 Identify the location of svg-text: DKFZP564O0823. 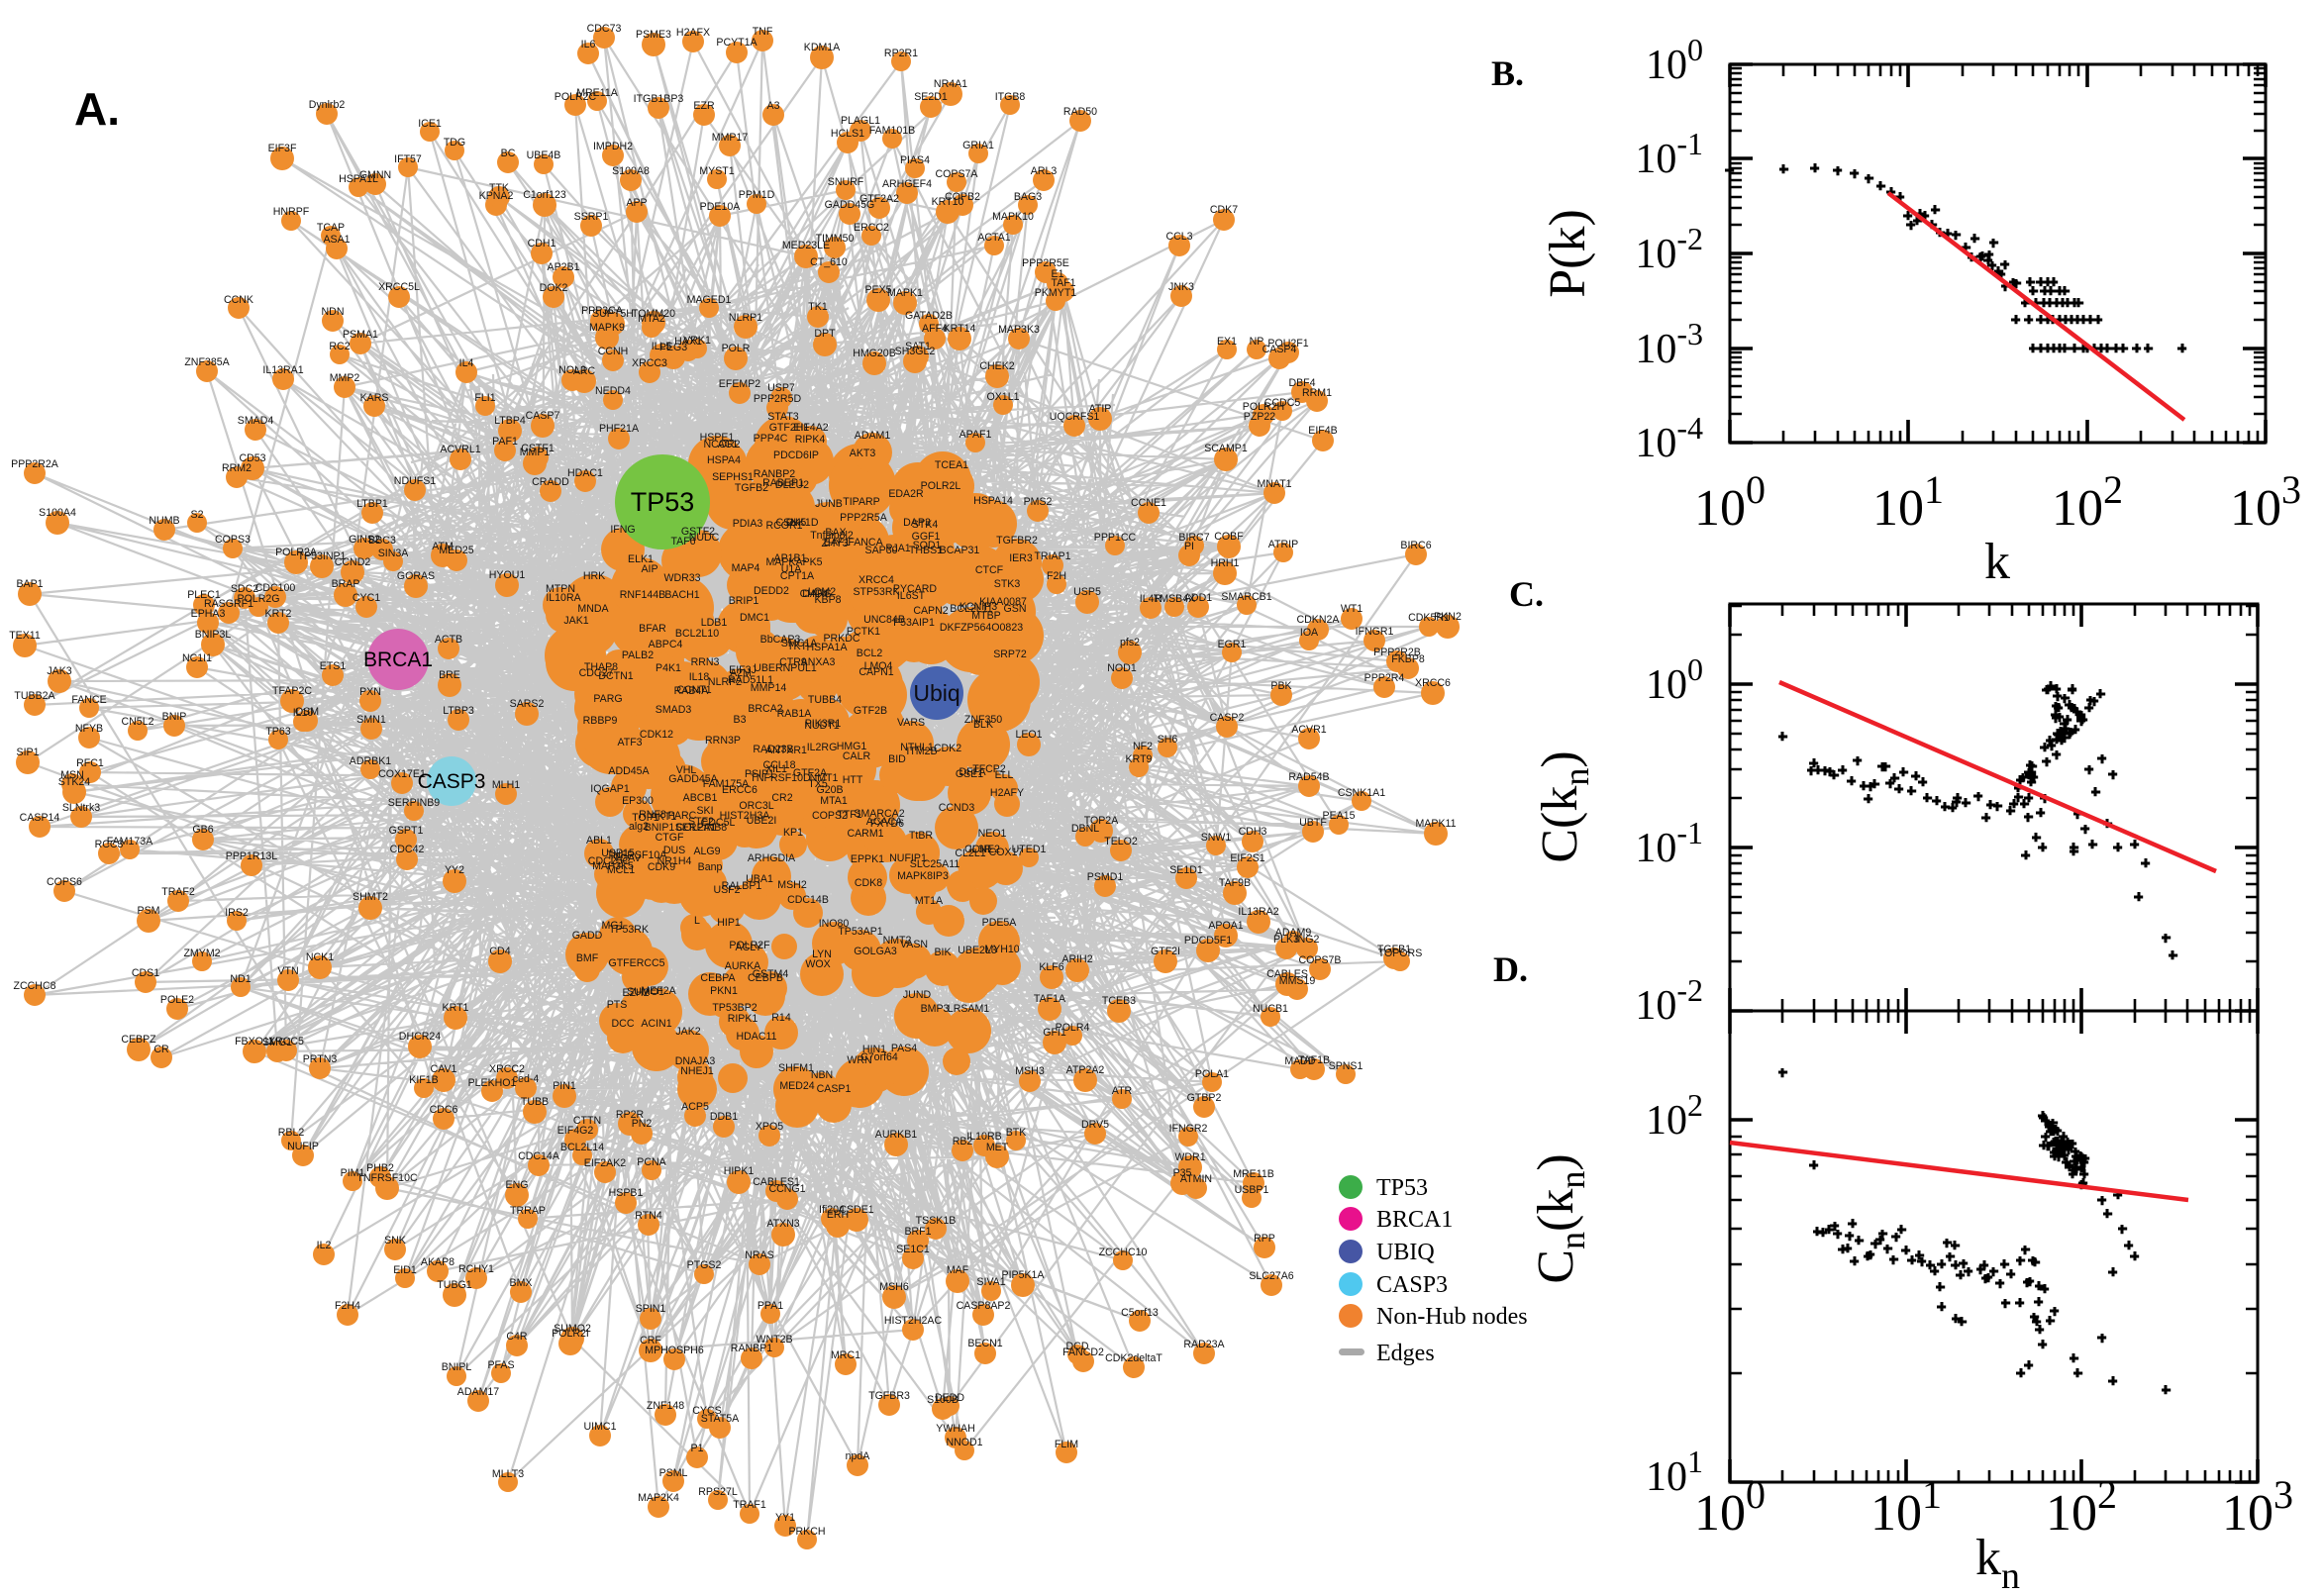
(982, 628).